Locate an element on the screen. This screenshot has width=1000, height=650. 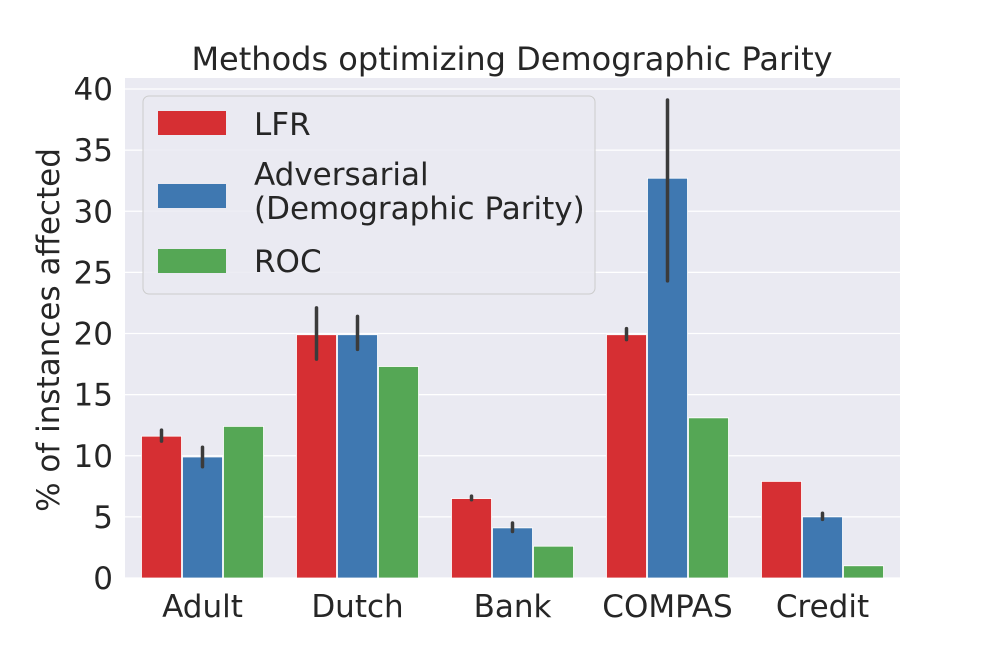
y-tick-label: 40 is located at coordinates (93, 90).